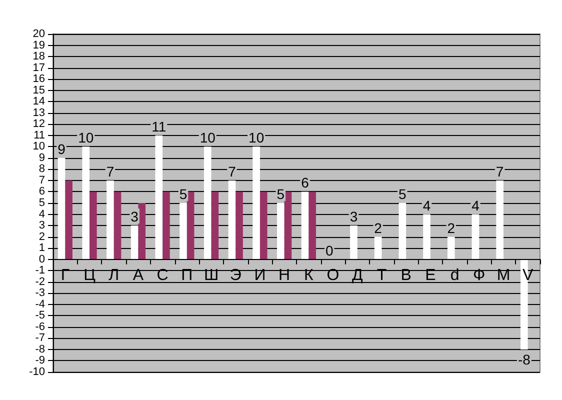 The image size is (562, 400). Describe the element at coordinates (524, 359) in the screenshot. I see `data-label: -8` at that location.